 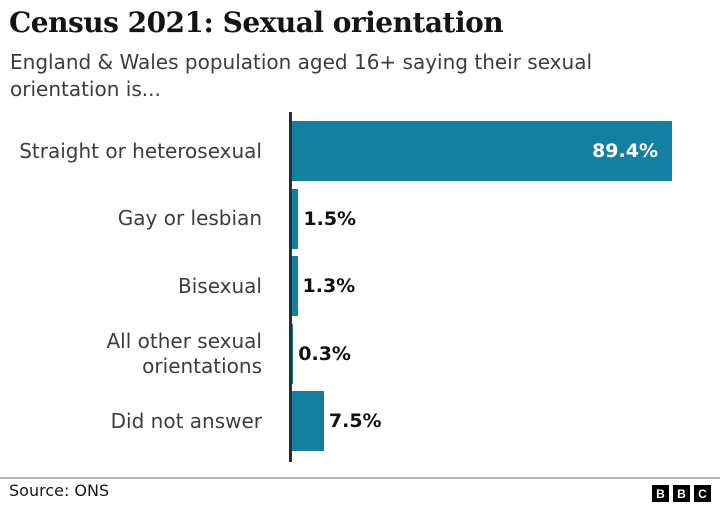 I want to click on chart-title: Census 2021: Sexual orientation, so click(x=256, y=22).